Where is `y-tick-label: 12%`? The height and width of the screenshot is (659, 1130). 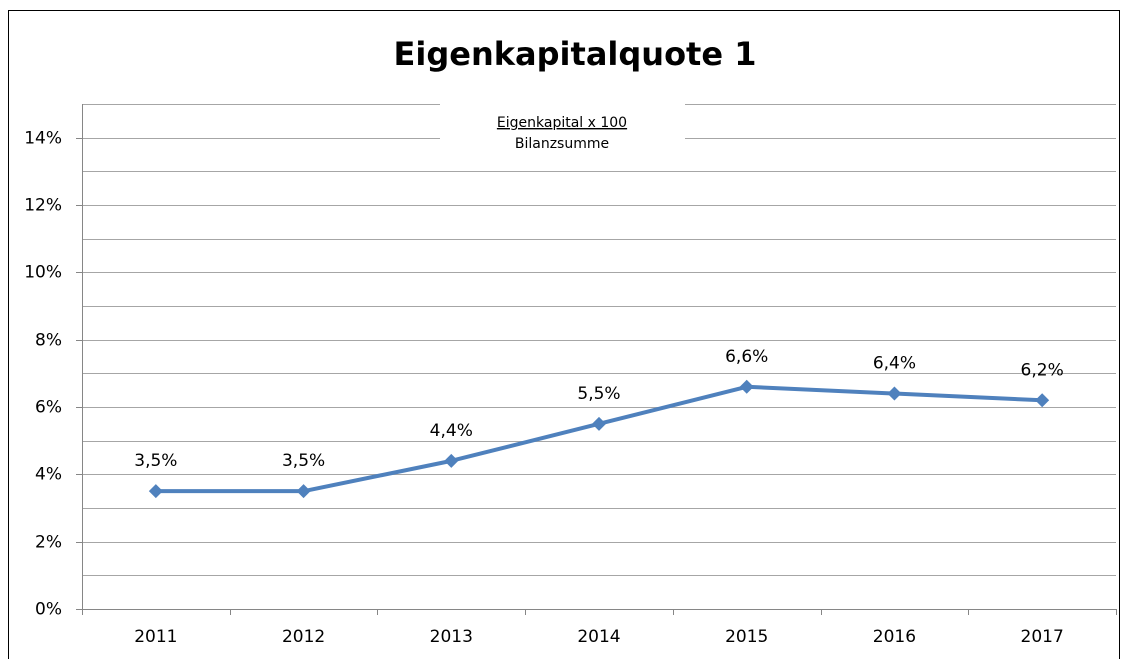 y-tick-label: 12% is located at coordinates (43, 206).